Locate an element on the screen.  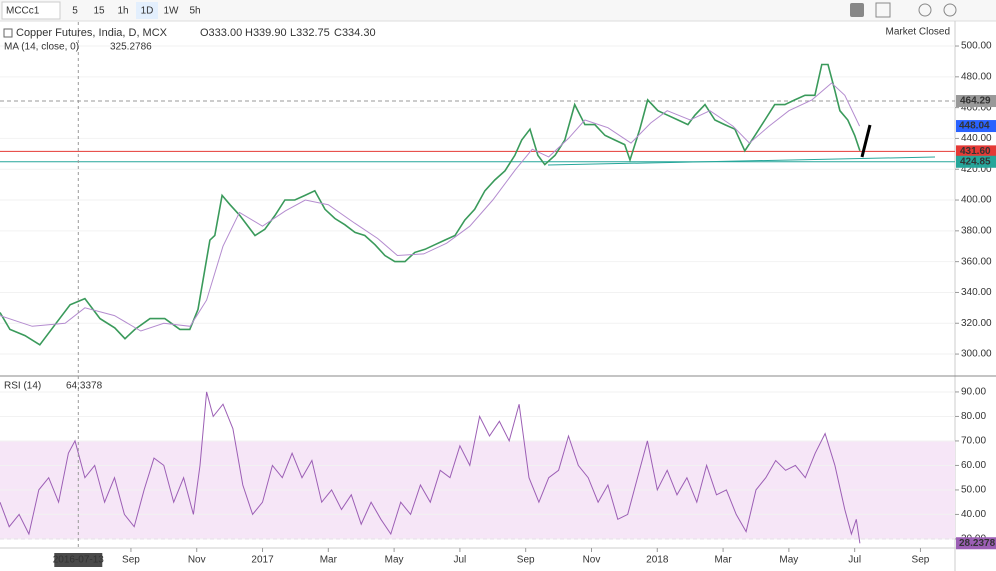
y-tick-label: 500.00 is located at coordinates (976, 46).